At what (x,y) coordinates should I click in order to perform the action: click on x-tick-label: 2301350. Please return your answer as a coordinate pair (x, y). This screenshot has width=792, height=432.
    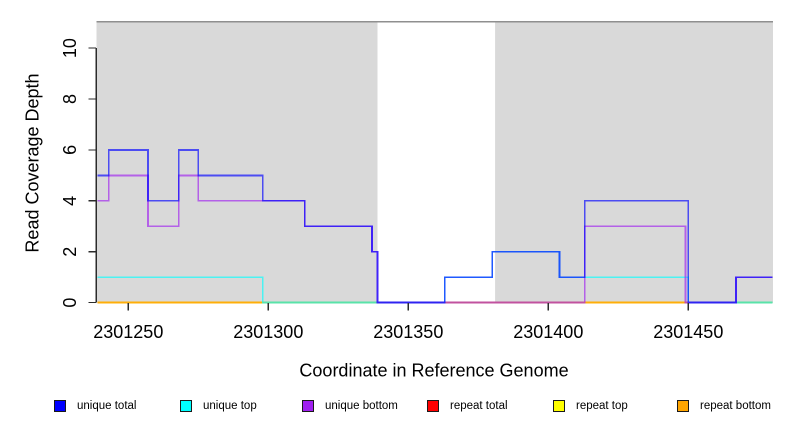
    Looking at the image, I should click on (408, 332).